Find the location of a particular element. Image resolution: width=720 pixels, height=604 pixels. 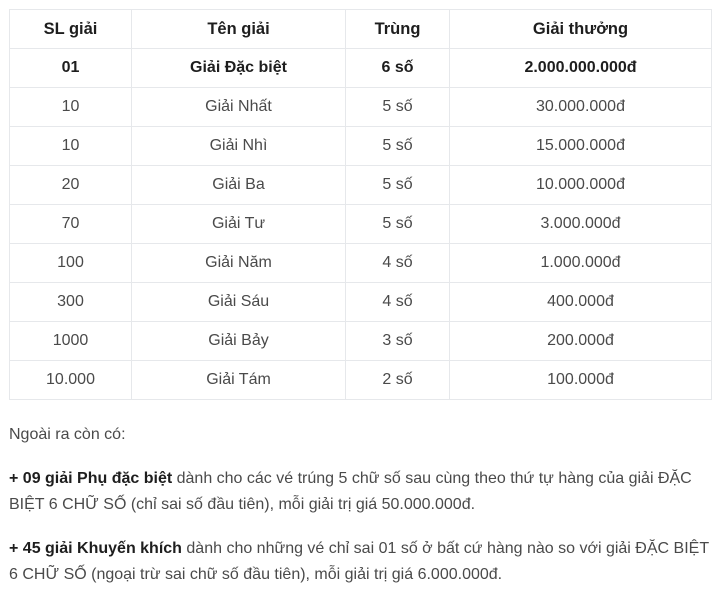

cell-prize-count: 1000 is located at coordinates (70, 341).